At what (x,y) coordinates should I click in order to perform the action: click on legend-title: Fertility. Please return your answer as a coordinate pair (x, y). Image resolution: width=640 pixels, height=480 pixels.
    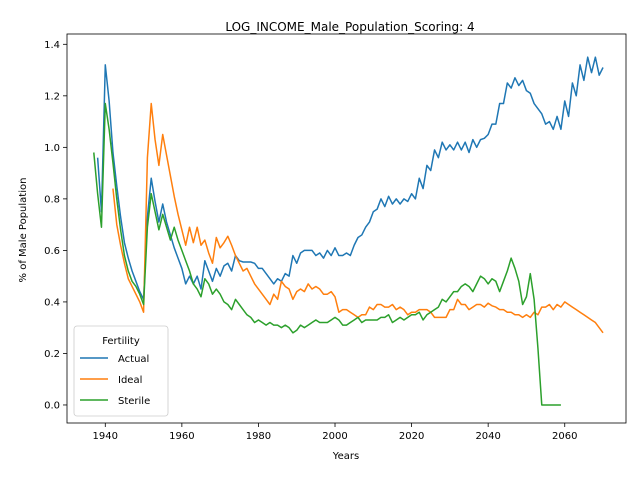
    Looking at the image, I should click on (121, 341).